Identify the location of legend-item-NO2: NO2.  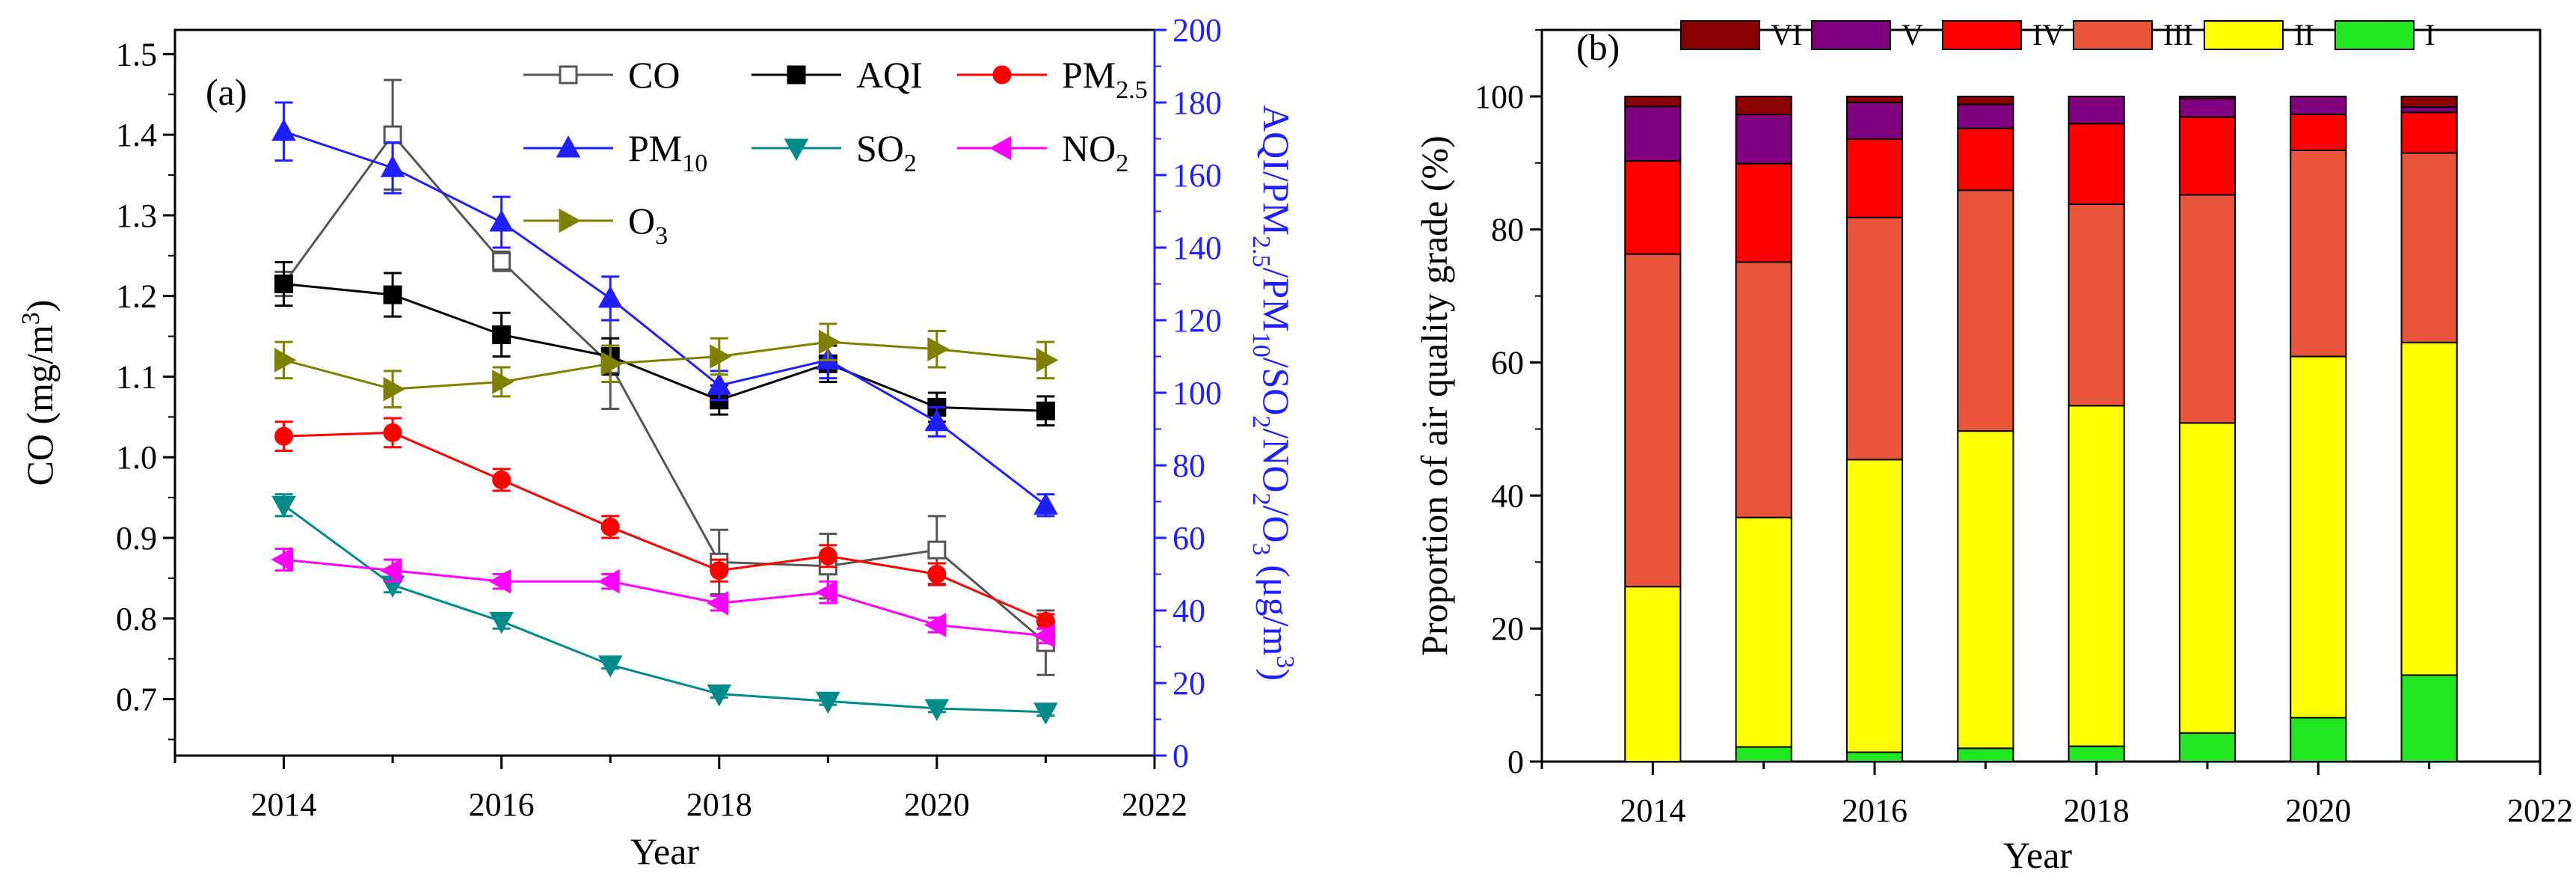
(1042, 152).